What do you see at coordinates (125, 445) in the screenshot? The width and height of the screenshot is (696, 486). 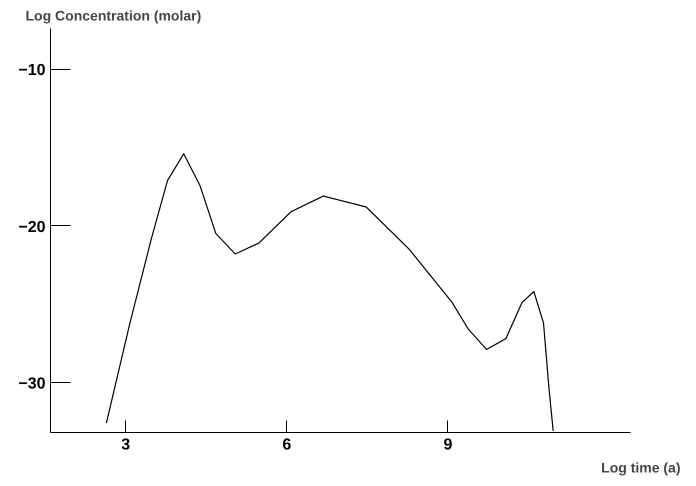 I see `x-tick-label: 3` at bounding box center [125, 445].